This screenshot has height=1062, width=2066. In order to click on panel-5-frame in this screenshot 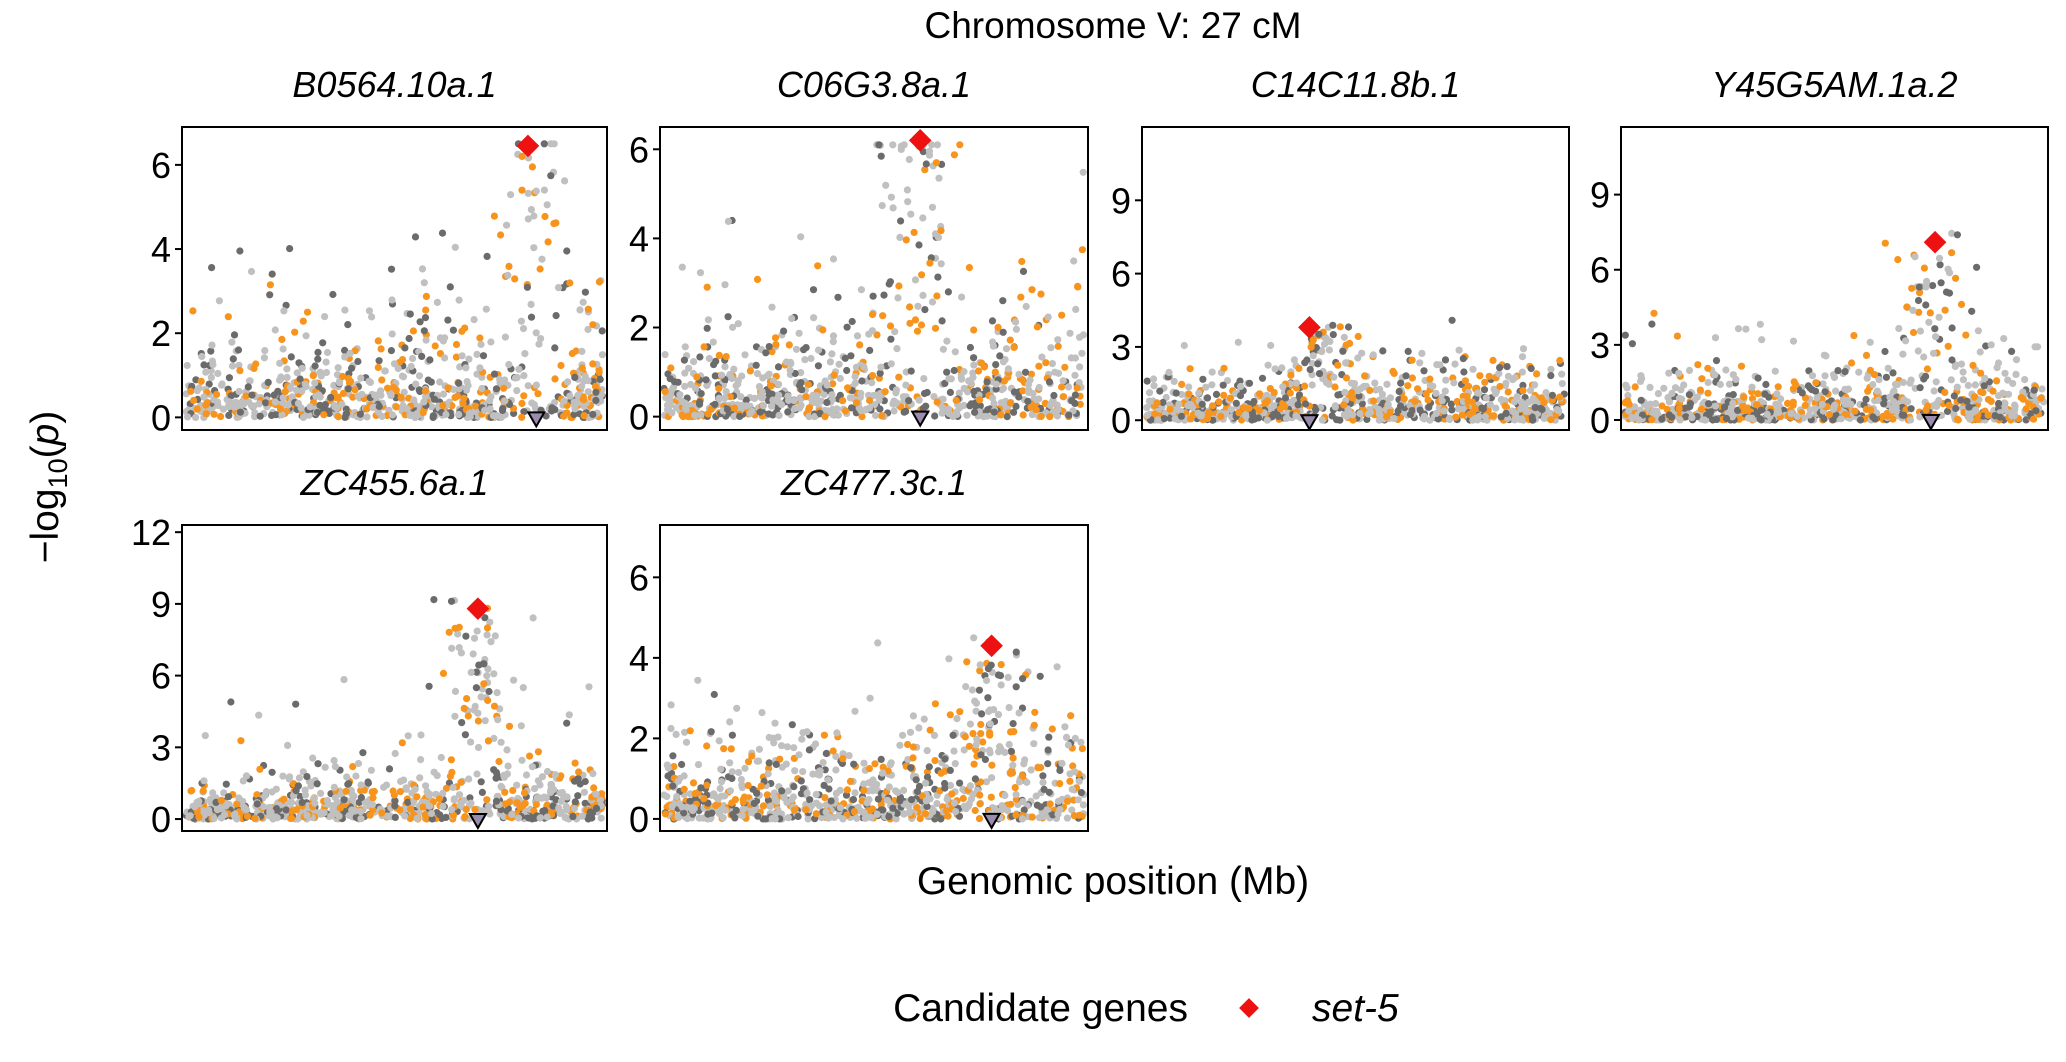, I will do `click(394, 678)`.